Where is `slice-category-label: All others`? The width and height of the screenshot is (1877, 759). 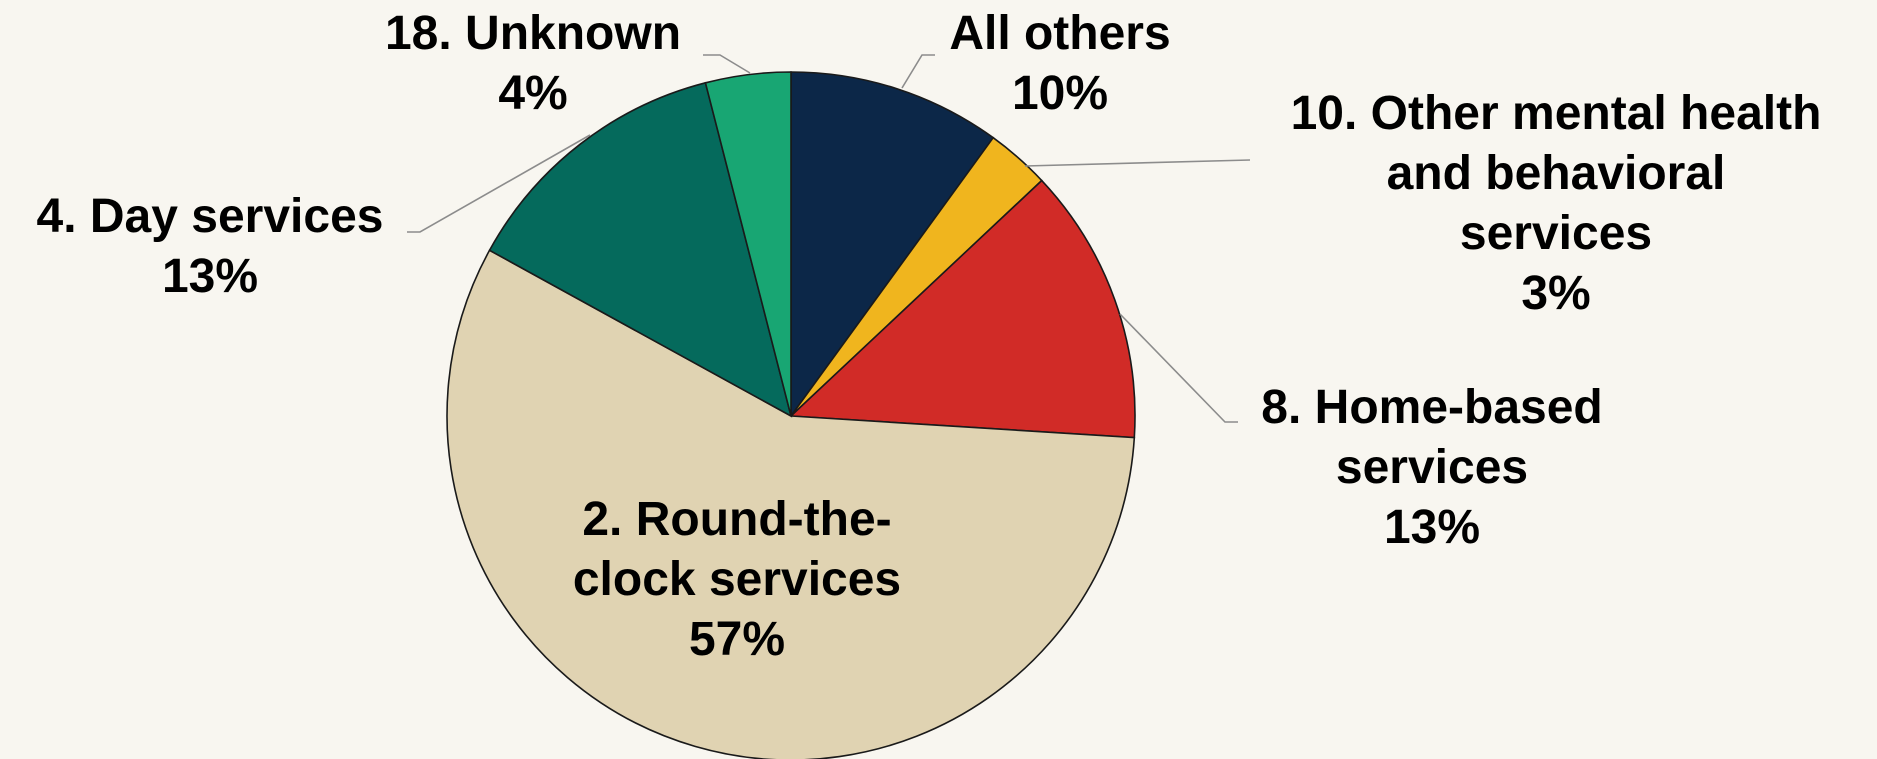 slice-category-label: All others is located at coordinates (1059, 33).